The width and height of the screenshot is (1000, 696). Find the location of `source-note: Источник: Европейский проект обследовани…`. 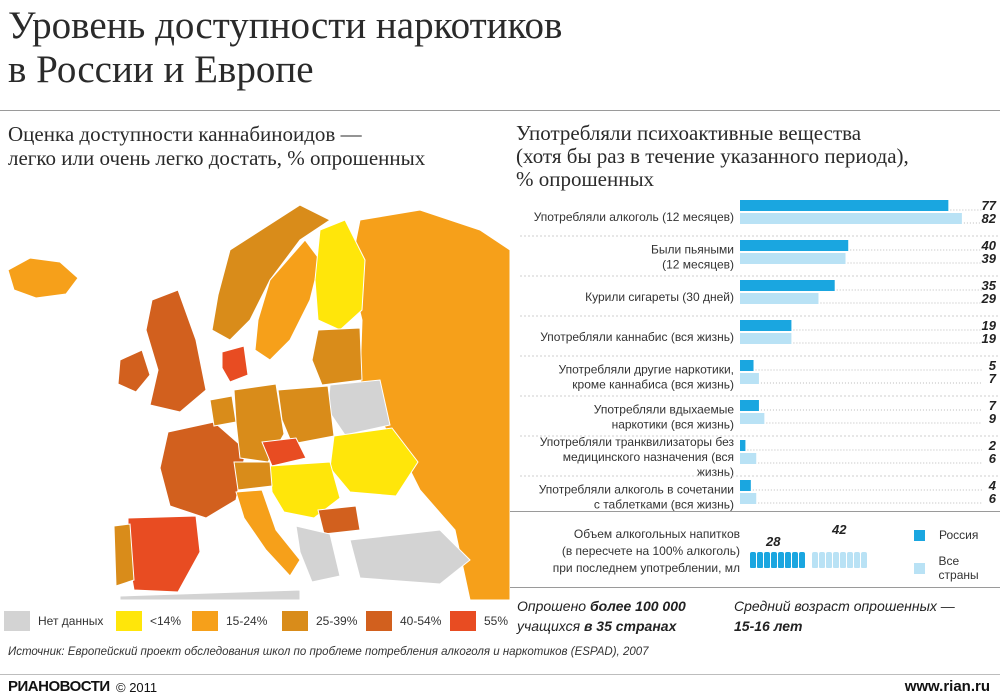

source-note: Источник: Европейский проект обследовани… is located at coordinates (328, 652).